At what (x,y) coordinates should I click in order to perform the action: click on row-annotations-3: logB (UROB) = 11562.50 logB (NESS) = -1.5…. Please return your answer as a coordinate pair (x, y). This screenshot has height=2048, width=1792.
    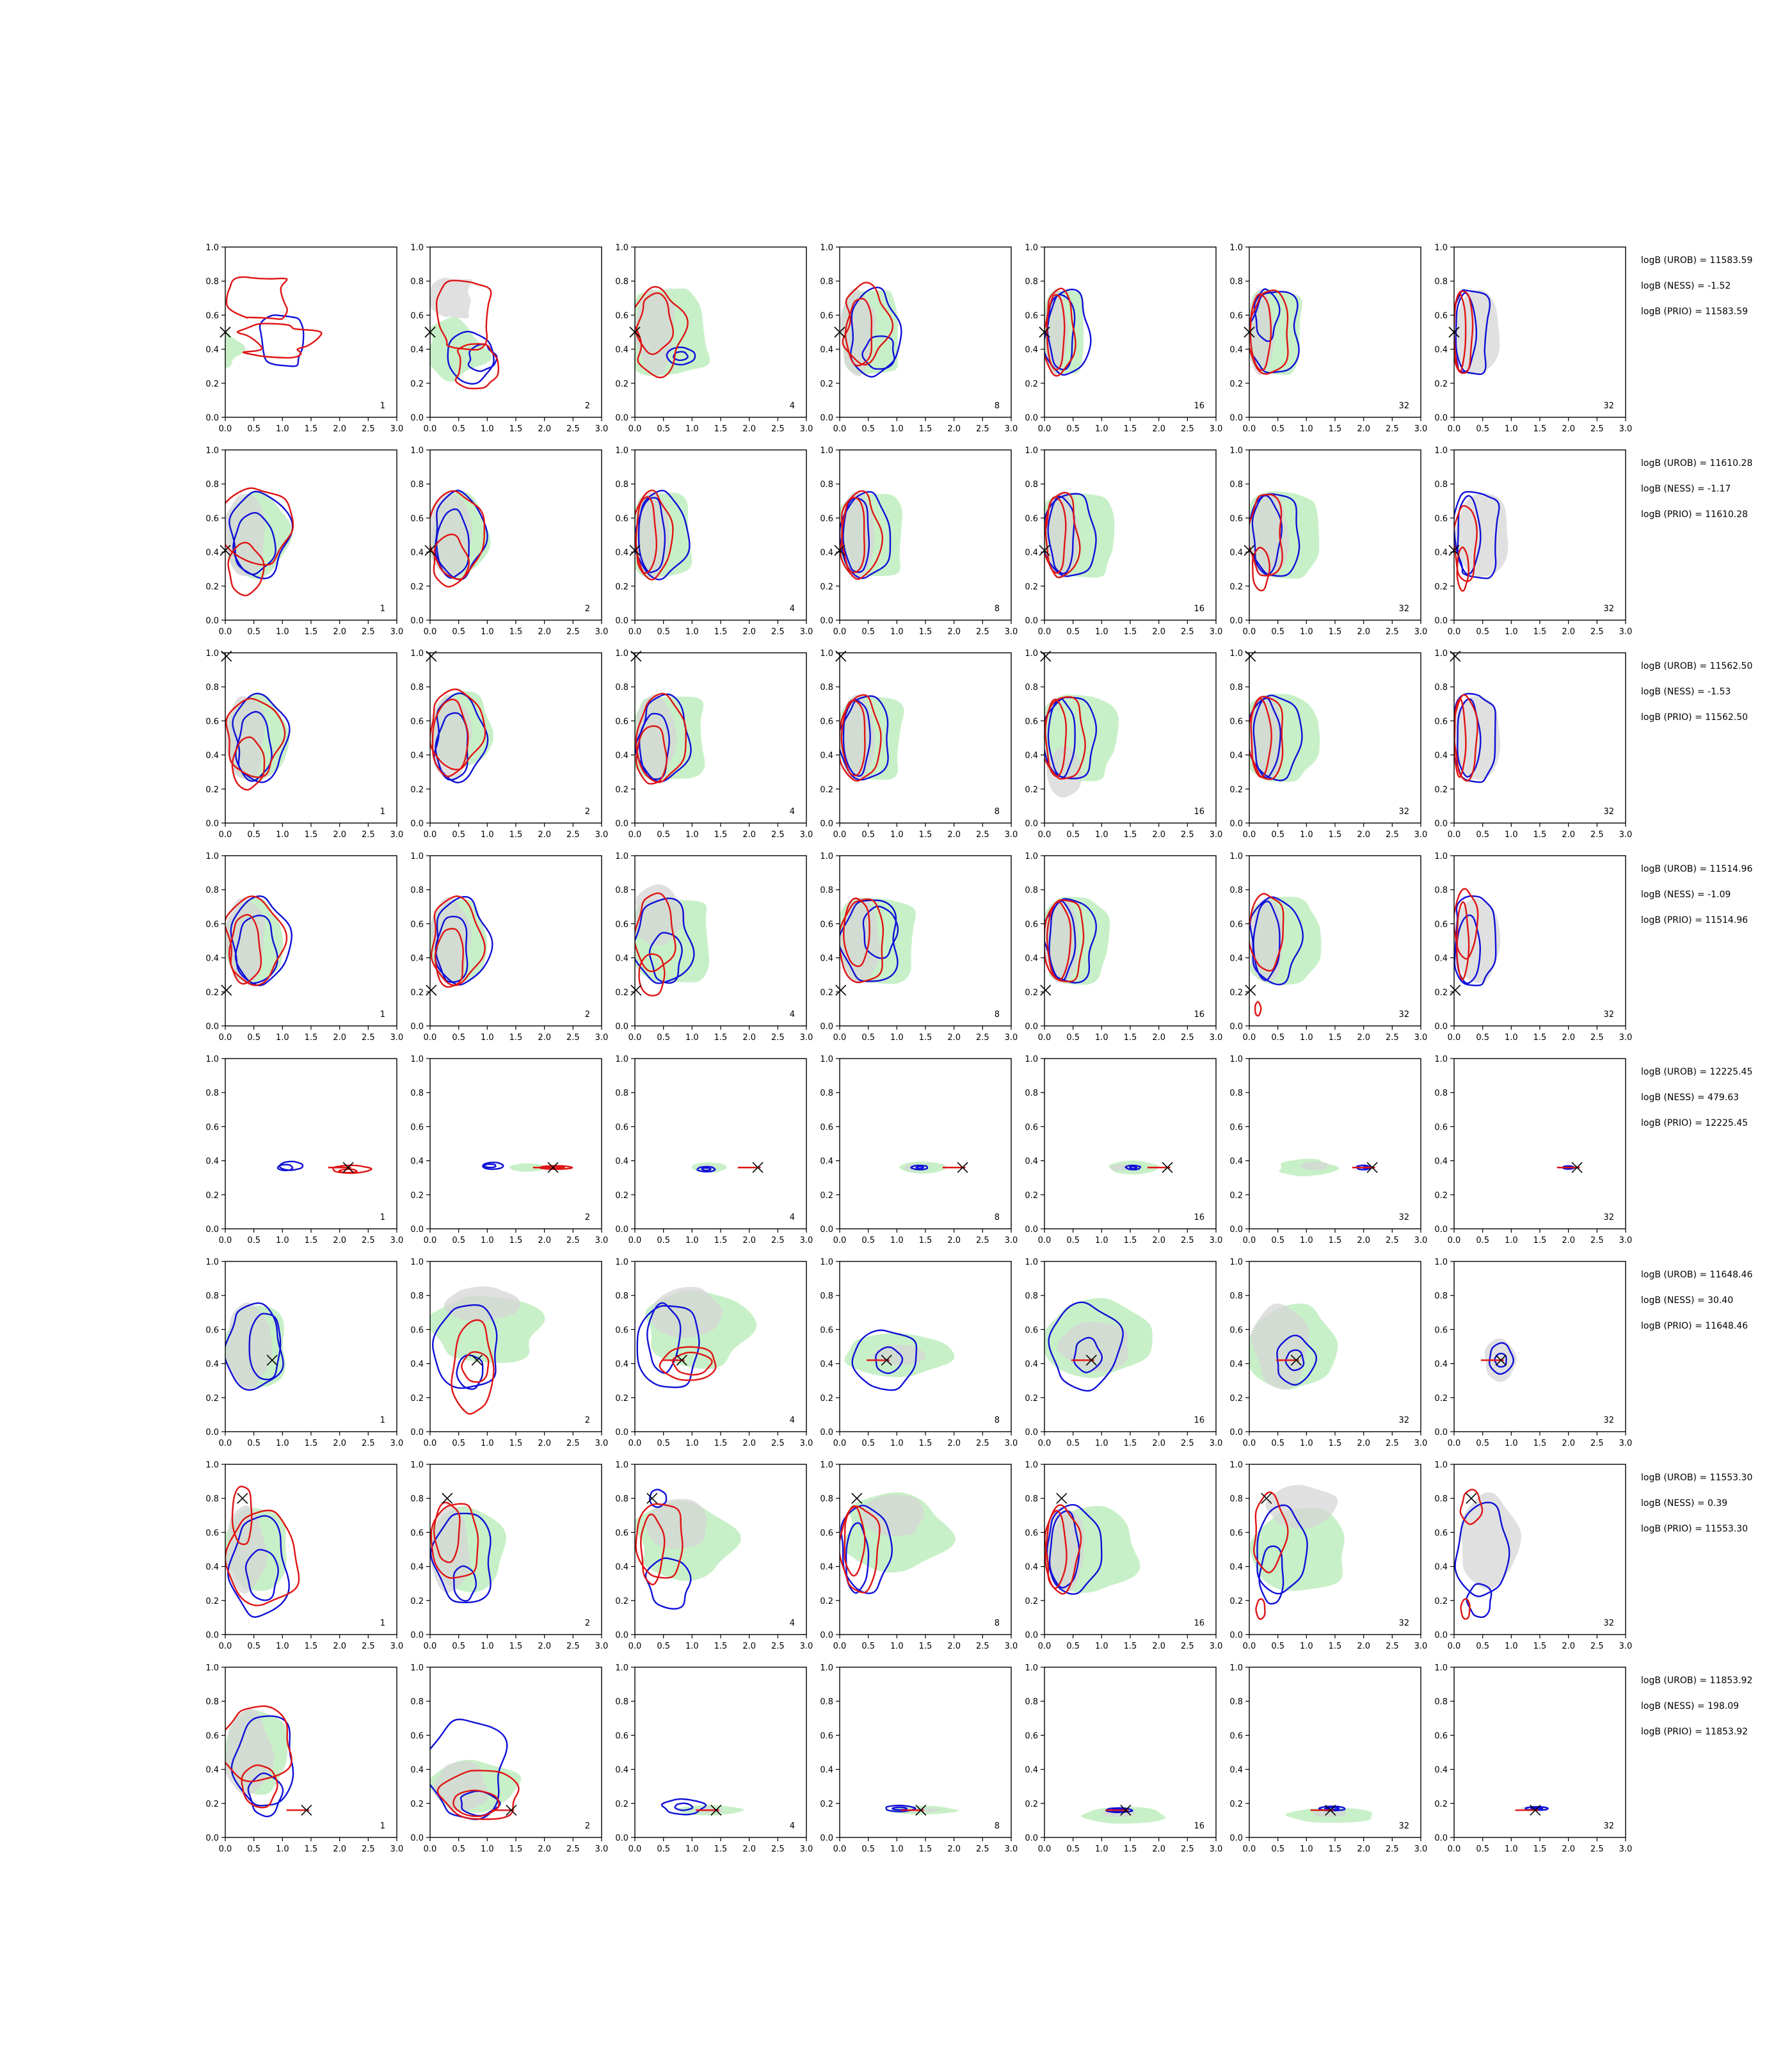
    Looking at the image, I should click on (1696, 692).